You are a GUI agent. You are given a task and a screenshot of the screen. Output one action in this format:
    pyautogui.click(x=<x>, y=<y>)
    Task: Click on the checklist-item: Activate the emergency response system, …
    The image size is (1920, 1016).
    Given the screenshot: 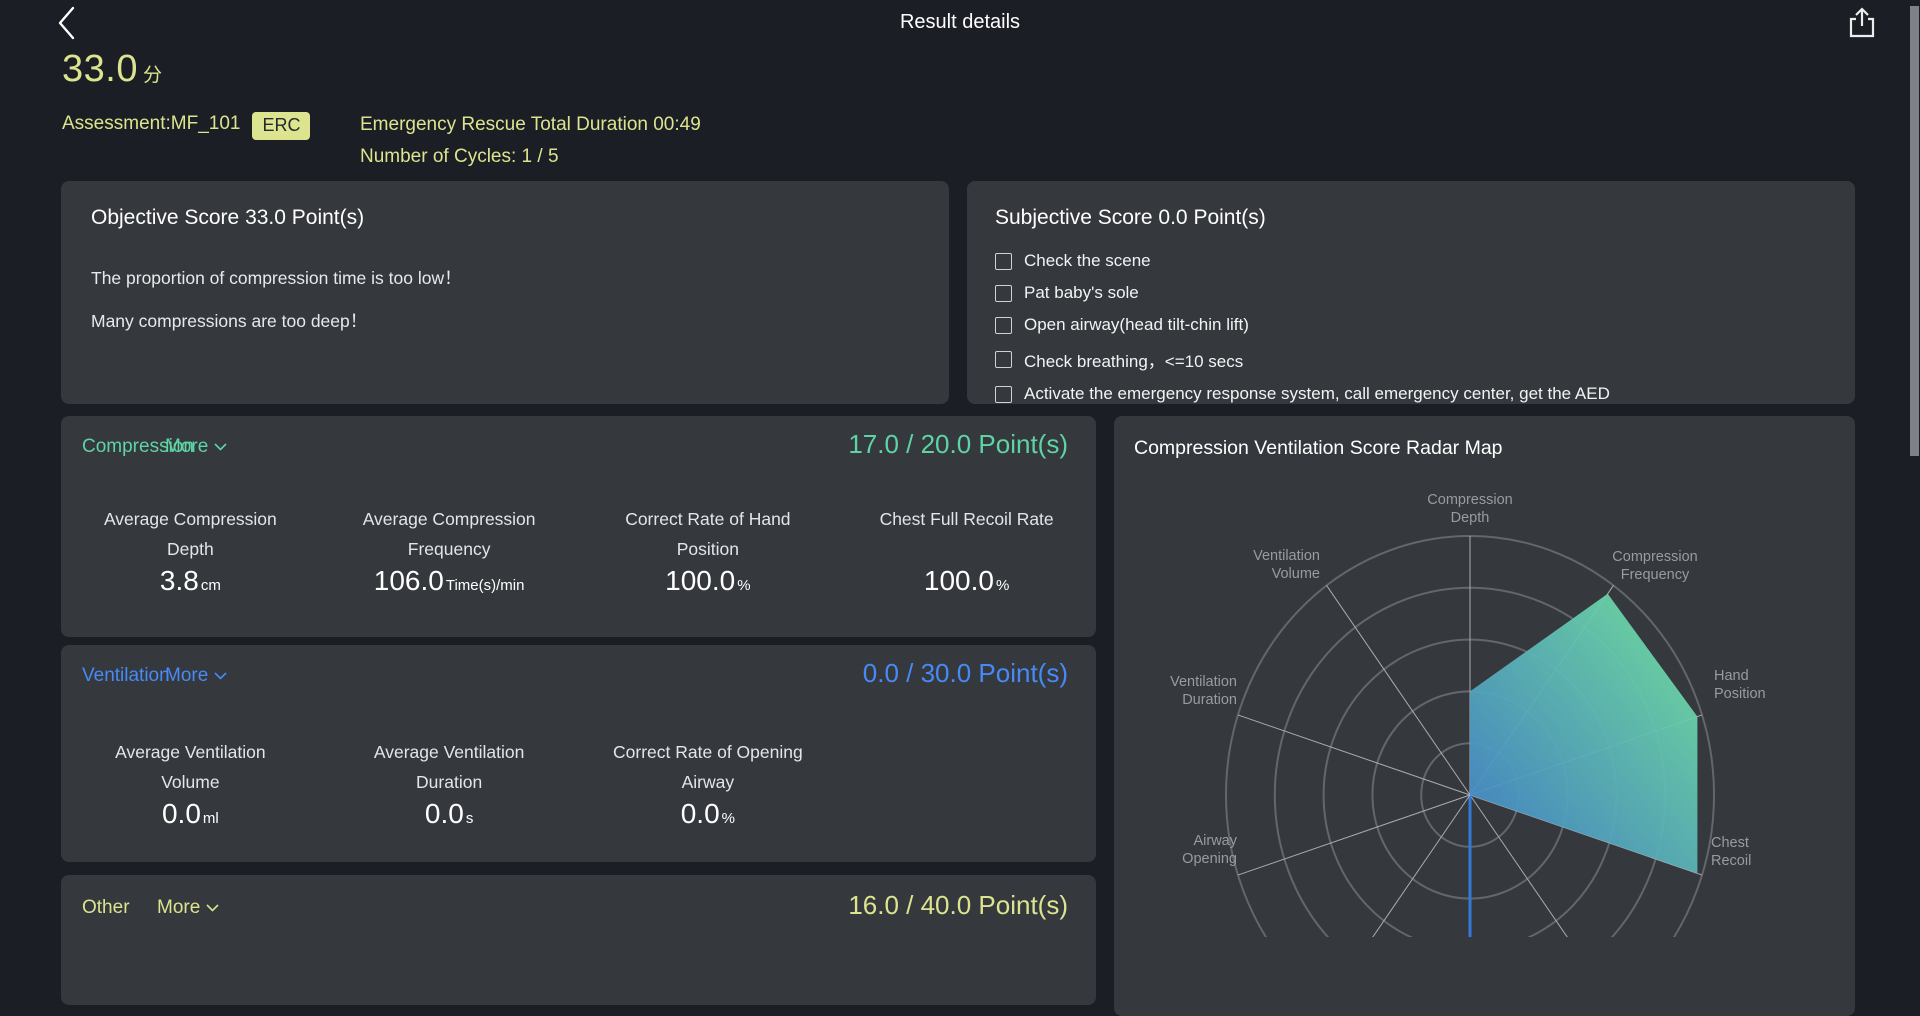 What is the action you would take?
    pyautogui.click(x=1302, y=394)
    